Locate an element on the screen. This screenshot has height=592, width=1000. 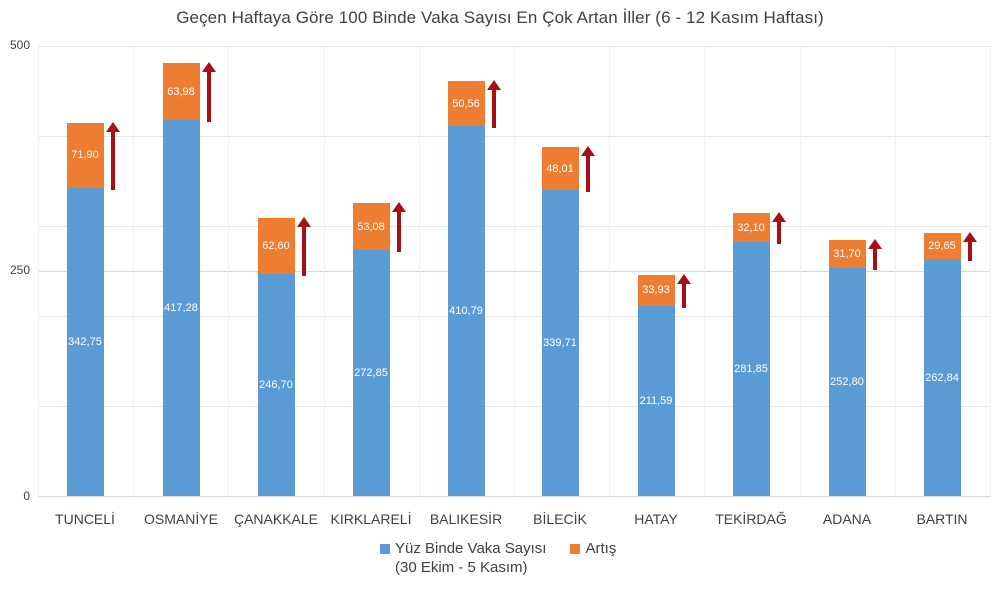
legend-label-base: Yüz Binde Vaka Sayısı is located at coordinates (471, 548).